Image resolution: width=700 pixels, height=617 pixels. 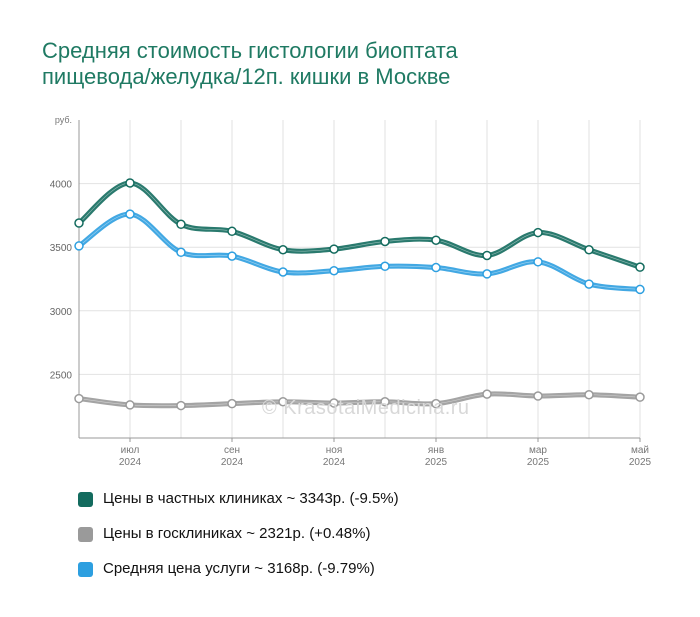 I want to click on y-tick-label: 3500, so click(x=61, y=248).